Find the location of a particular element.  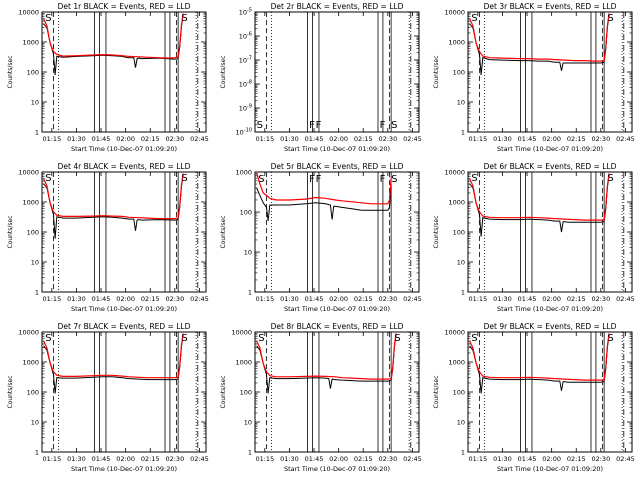

y-tick-label-10-8: 10⁻⁸ is located at coordinates (245, 84).